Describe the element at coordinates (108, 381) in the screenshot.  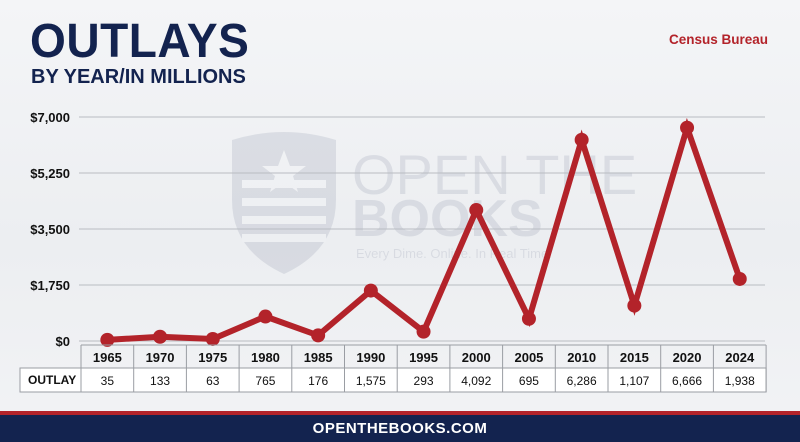
I see `data-label: 35` at that location.